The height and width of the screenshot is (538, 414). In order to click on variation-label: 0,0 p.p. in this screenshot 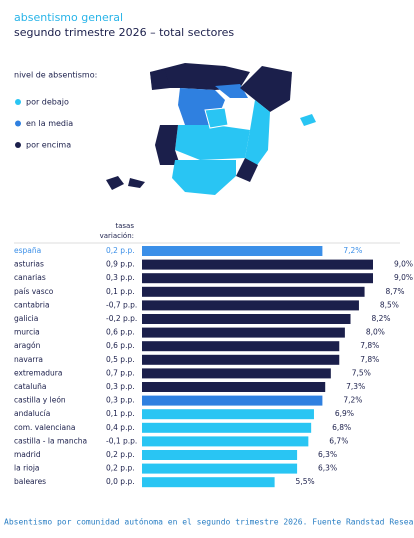, I will do `click(120, 481)`.